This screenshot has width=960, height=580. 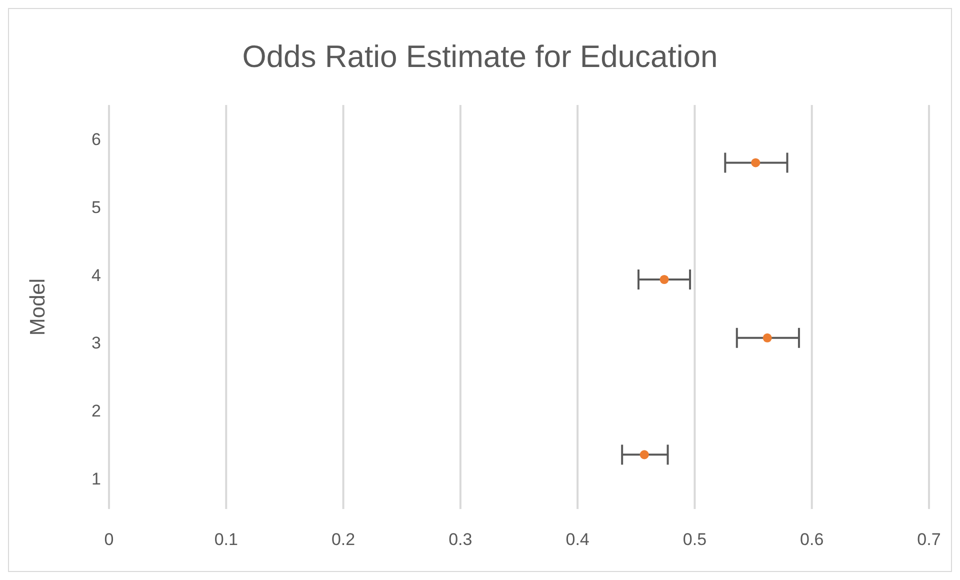 I want to click on y-tick-label: 3, so click(x=96, y=343).